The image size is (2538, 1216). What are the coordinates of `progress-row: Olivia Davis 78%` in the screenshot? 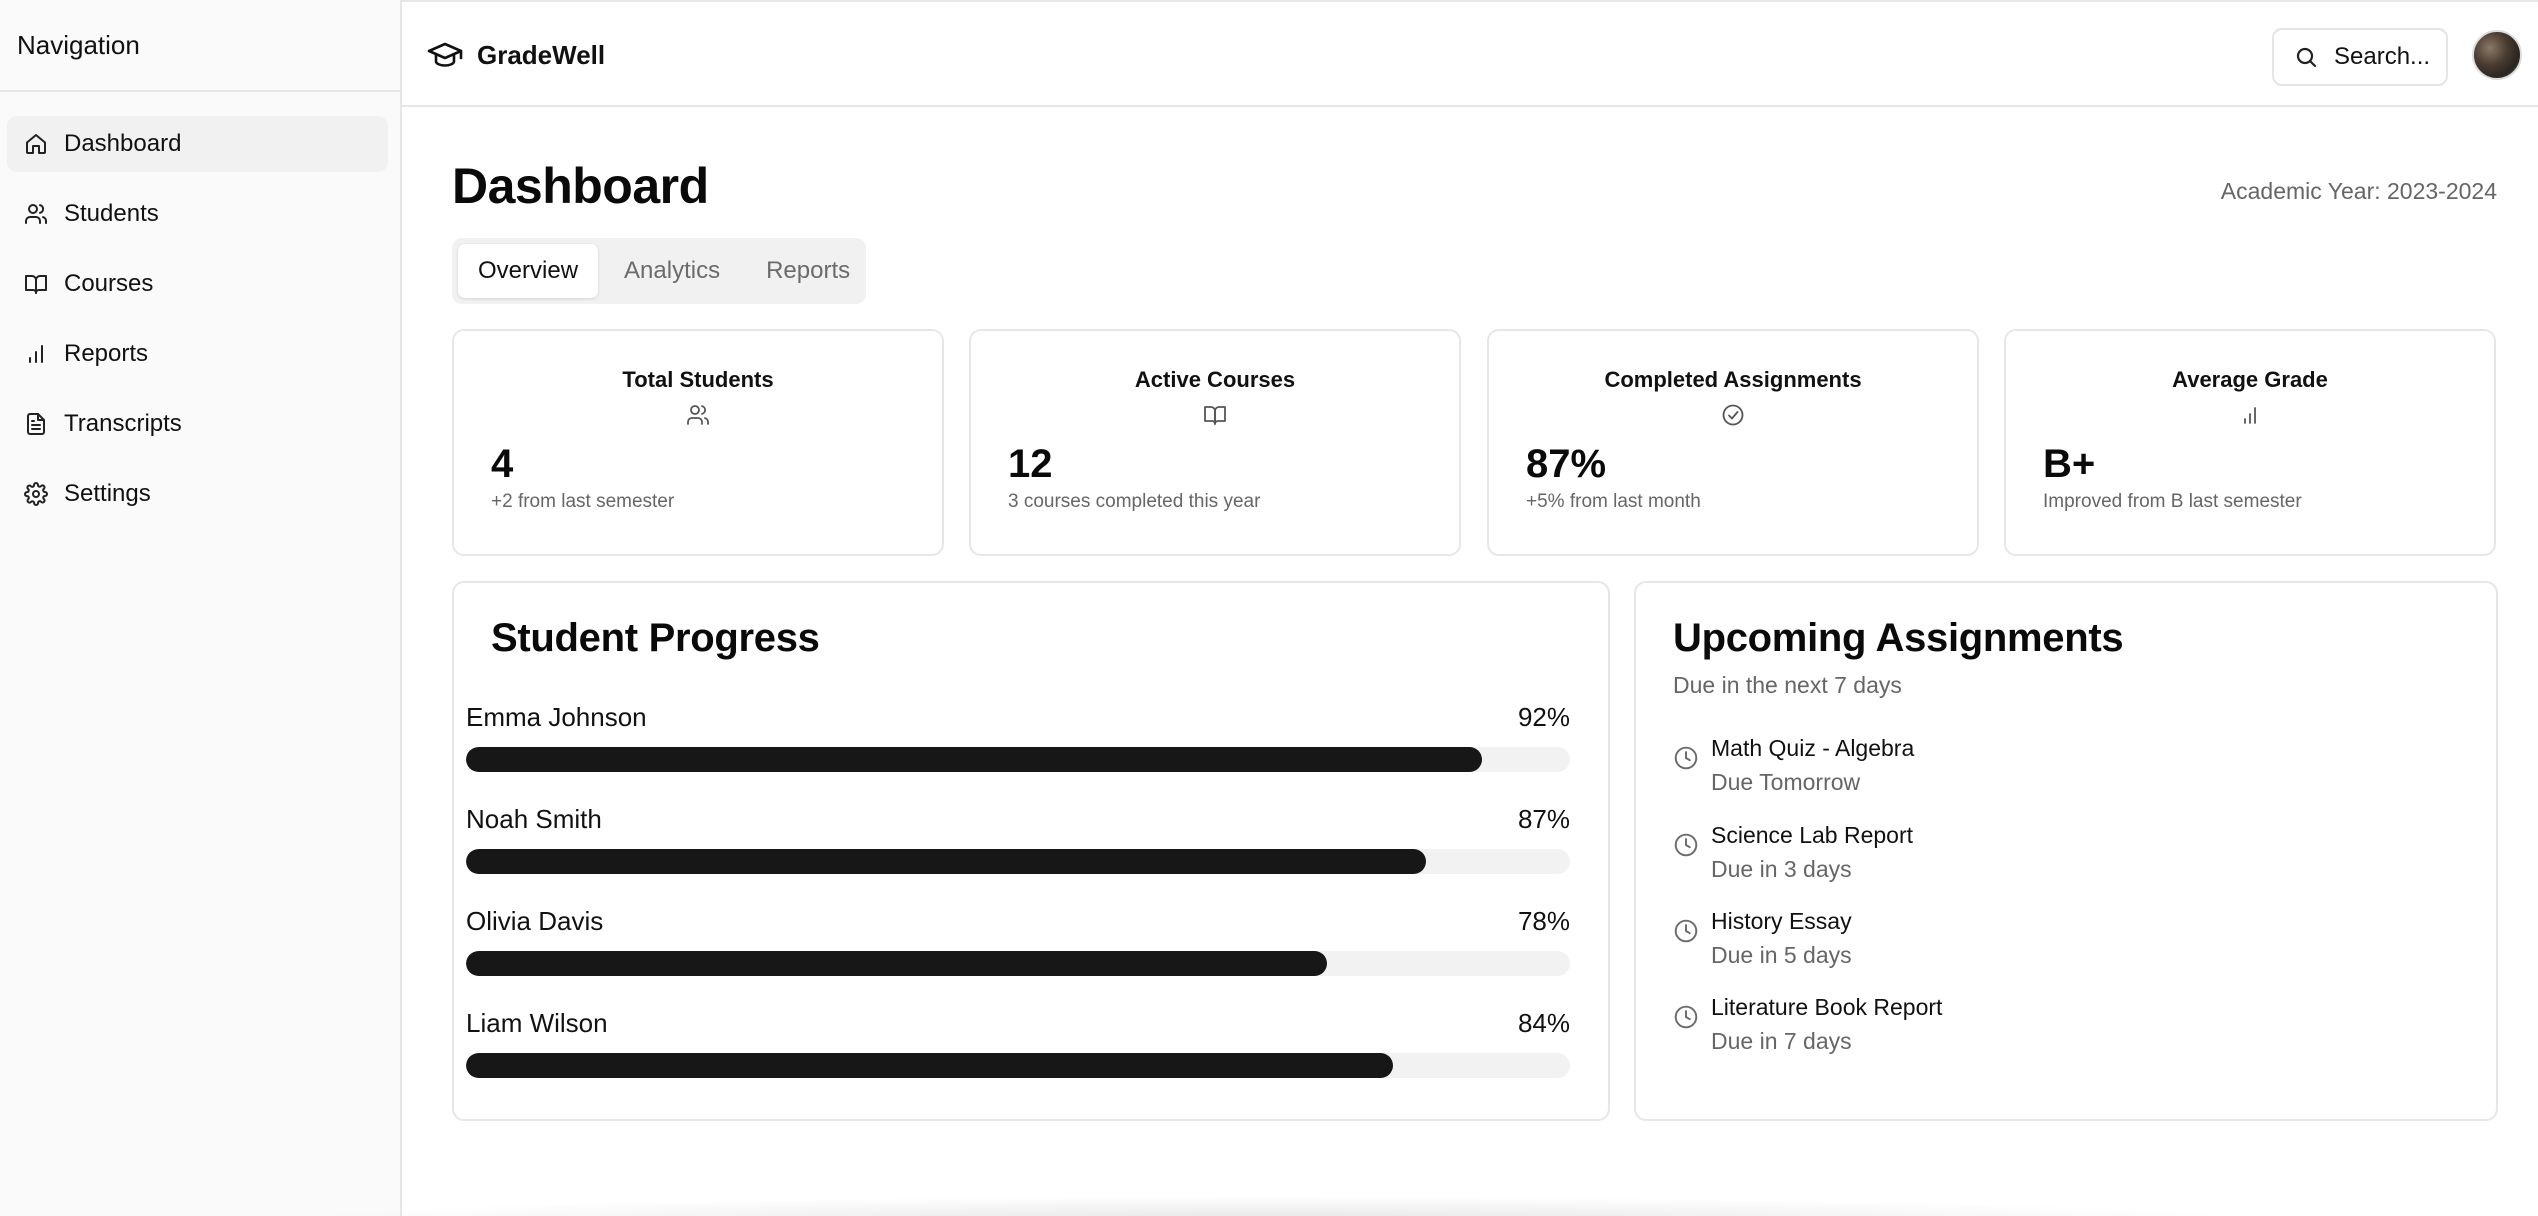 It's located at (1018, 946).